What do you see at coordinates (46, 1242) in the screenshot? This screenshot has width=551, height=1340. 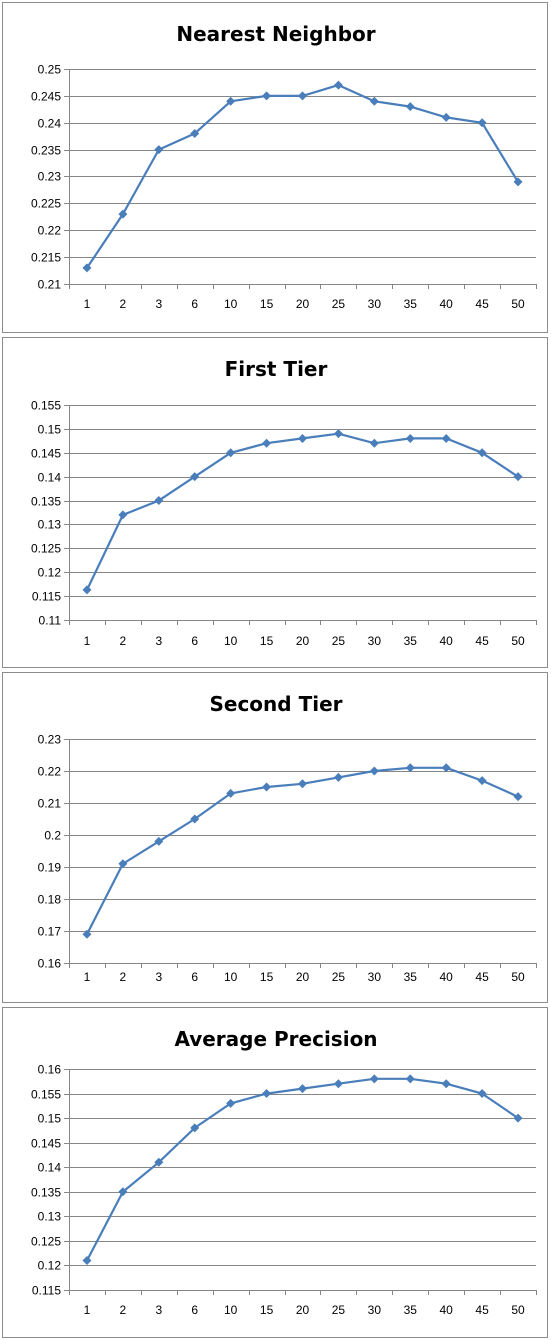 I see `y-tick-label: 0.125` at bounding box center [46, 1242].